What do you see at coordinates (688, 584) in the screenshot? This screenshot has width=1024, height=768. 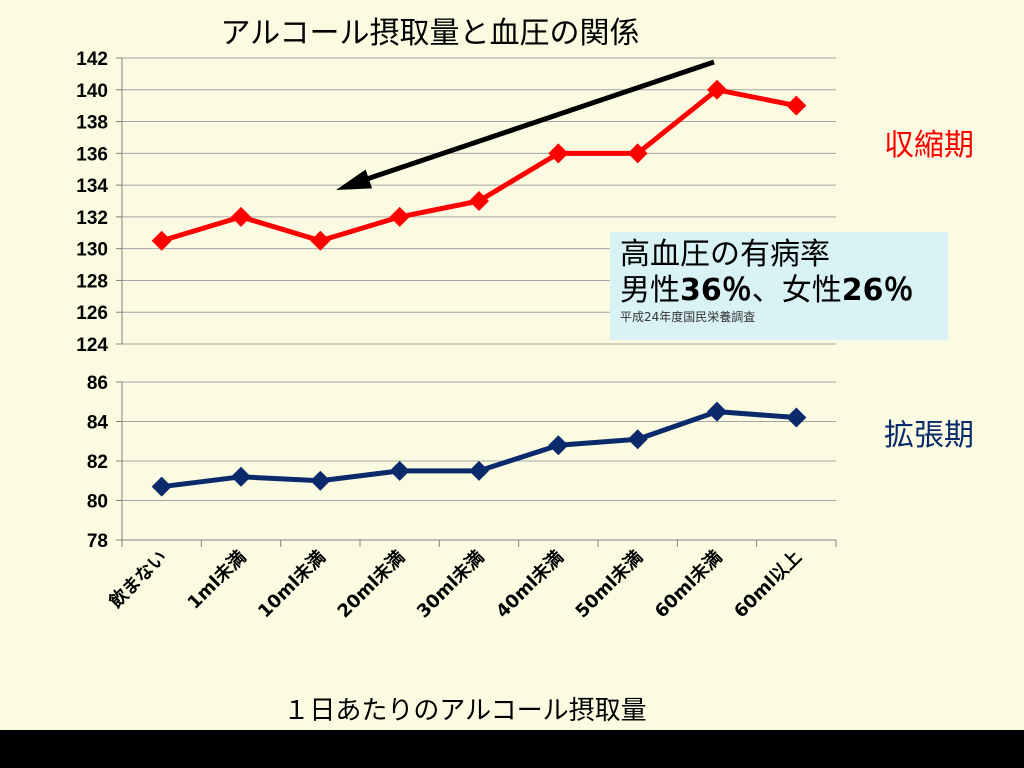 I see `x-tick-label: 60ml未満` at bounding box center [688, 584].